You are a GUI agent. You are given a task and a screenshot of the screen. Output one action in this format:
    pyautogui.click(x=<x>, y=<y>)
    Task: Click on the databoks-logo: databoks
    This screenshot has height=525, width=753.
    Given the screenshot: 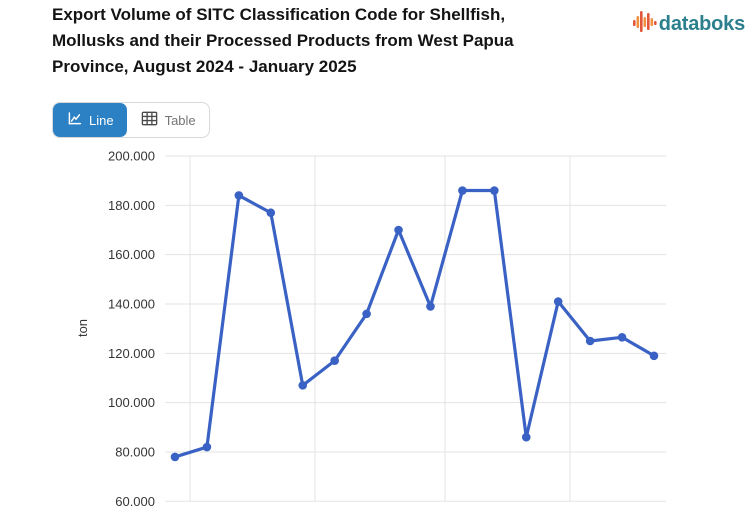 What is the action you would take?
    pyautogui.click(x=688, y=24)
    